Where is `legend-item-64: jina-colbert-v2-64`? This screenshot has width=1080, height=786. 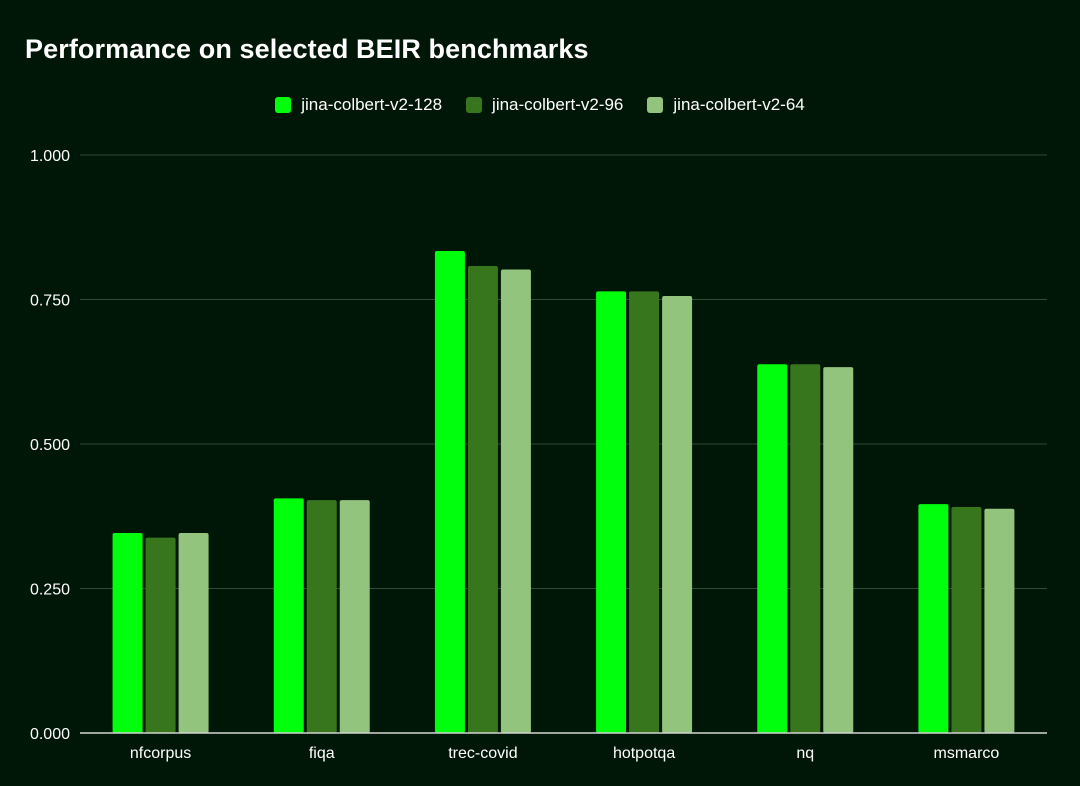
legend-item-64: jina-colbert-v2-64 is located at coordinates (726, 105).